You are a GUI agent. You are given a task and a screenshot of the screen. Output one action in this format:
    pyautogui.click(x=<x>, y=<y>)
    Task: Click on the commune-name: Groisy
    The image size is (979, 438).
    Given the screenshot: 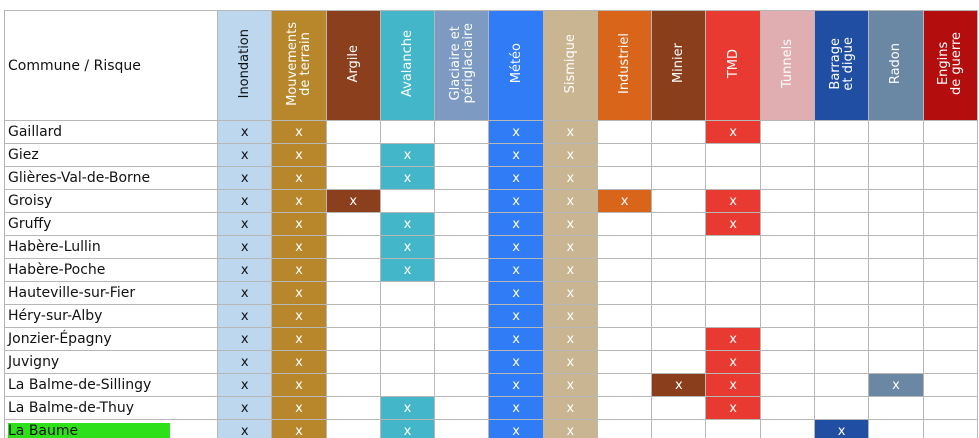 What is the action you would take?
    pyautogui.click(x=30, y=201)
    